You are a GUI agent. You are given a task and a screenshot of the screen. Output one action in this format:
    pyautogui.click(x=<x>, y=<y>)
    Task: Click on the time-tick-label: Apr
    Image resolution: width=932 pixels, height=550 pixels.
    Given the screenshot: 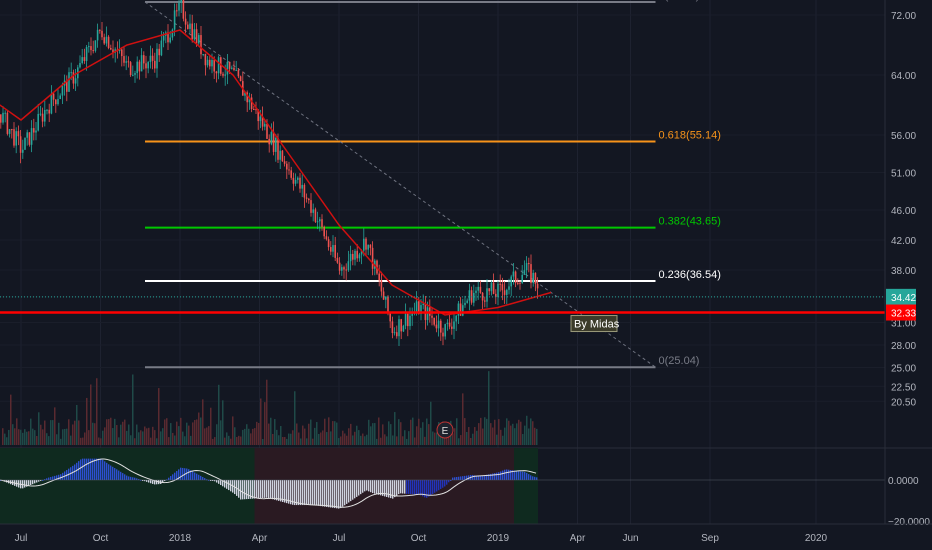 What is the action you would take?
    pyautogui.click(x=260, y=538)
    